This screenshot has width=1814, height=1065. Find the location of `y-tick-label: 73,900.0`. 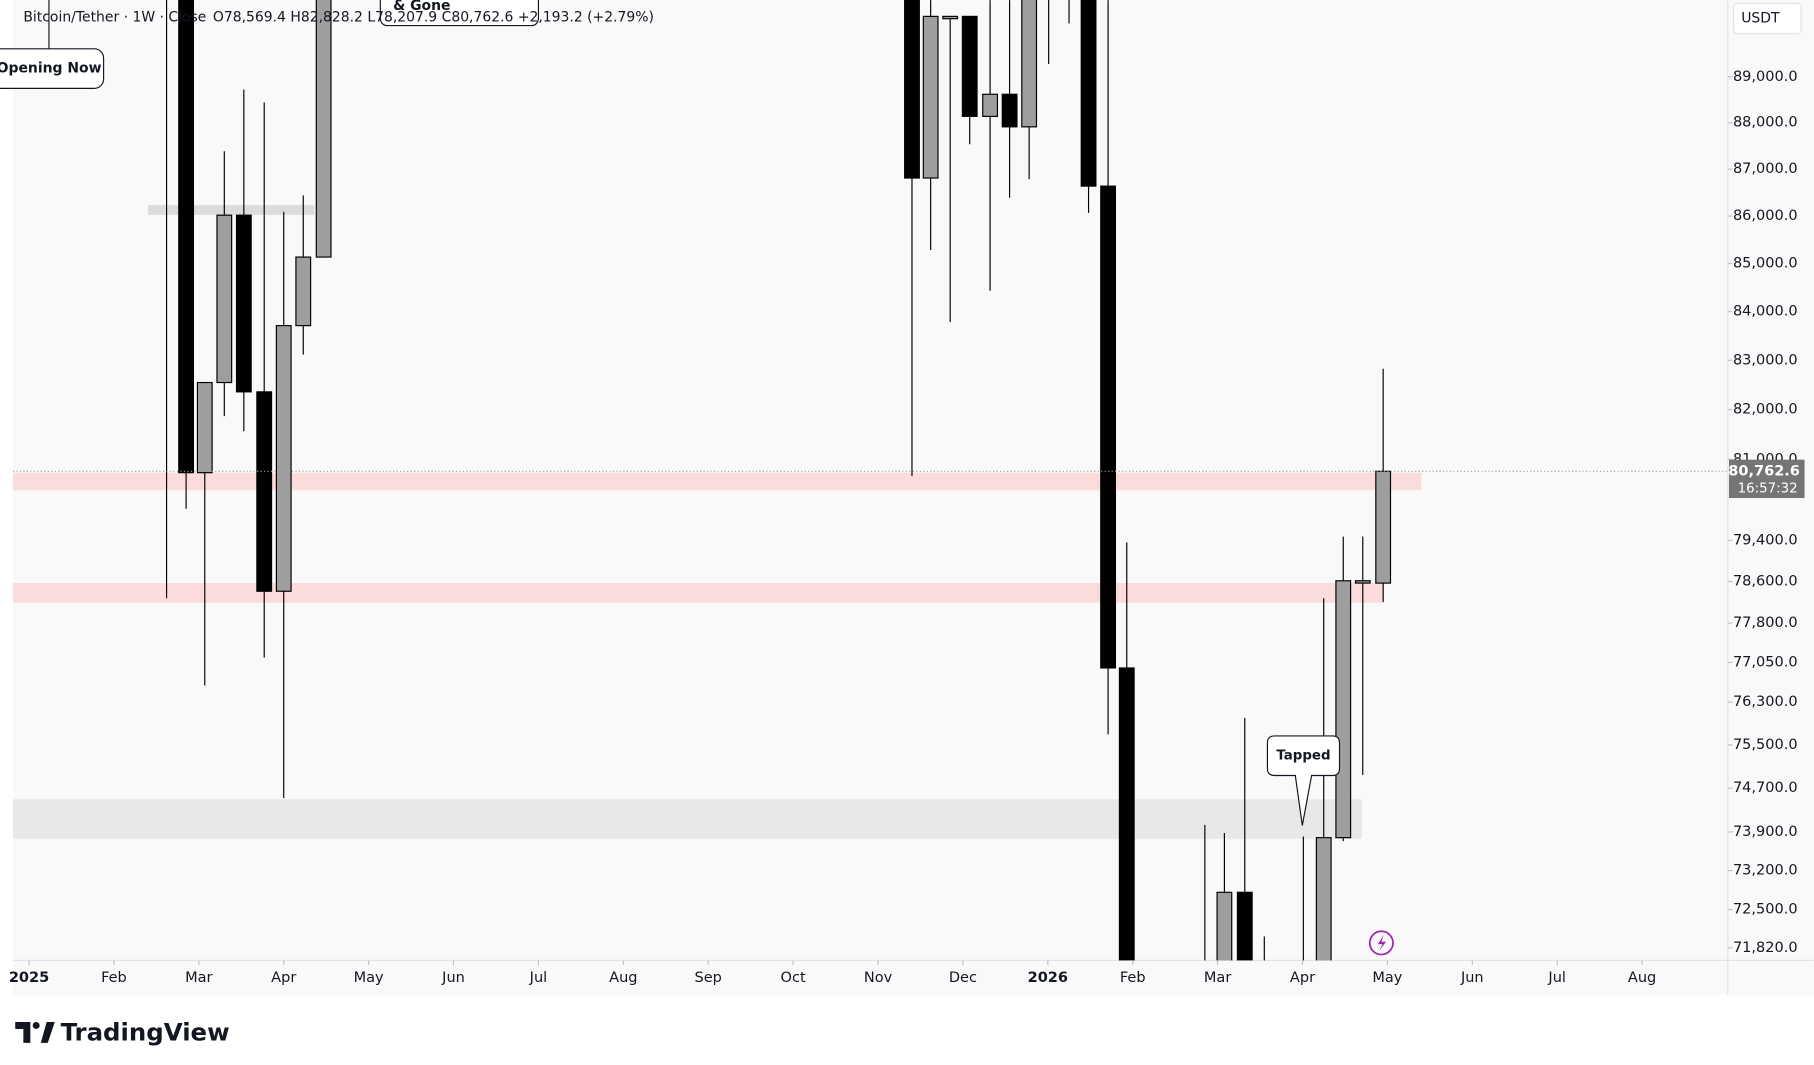

y-tick-label: 73,900.0 is located at coordinates (1765, 832).